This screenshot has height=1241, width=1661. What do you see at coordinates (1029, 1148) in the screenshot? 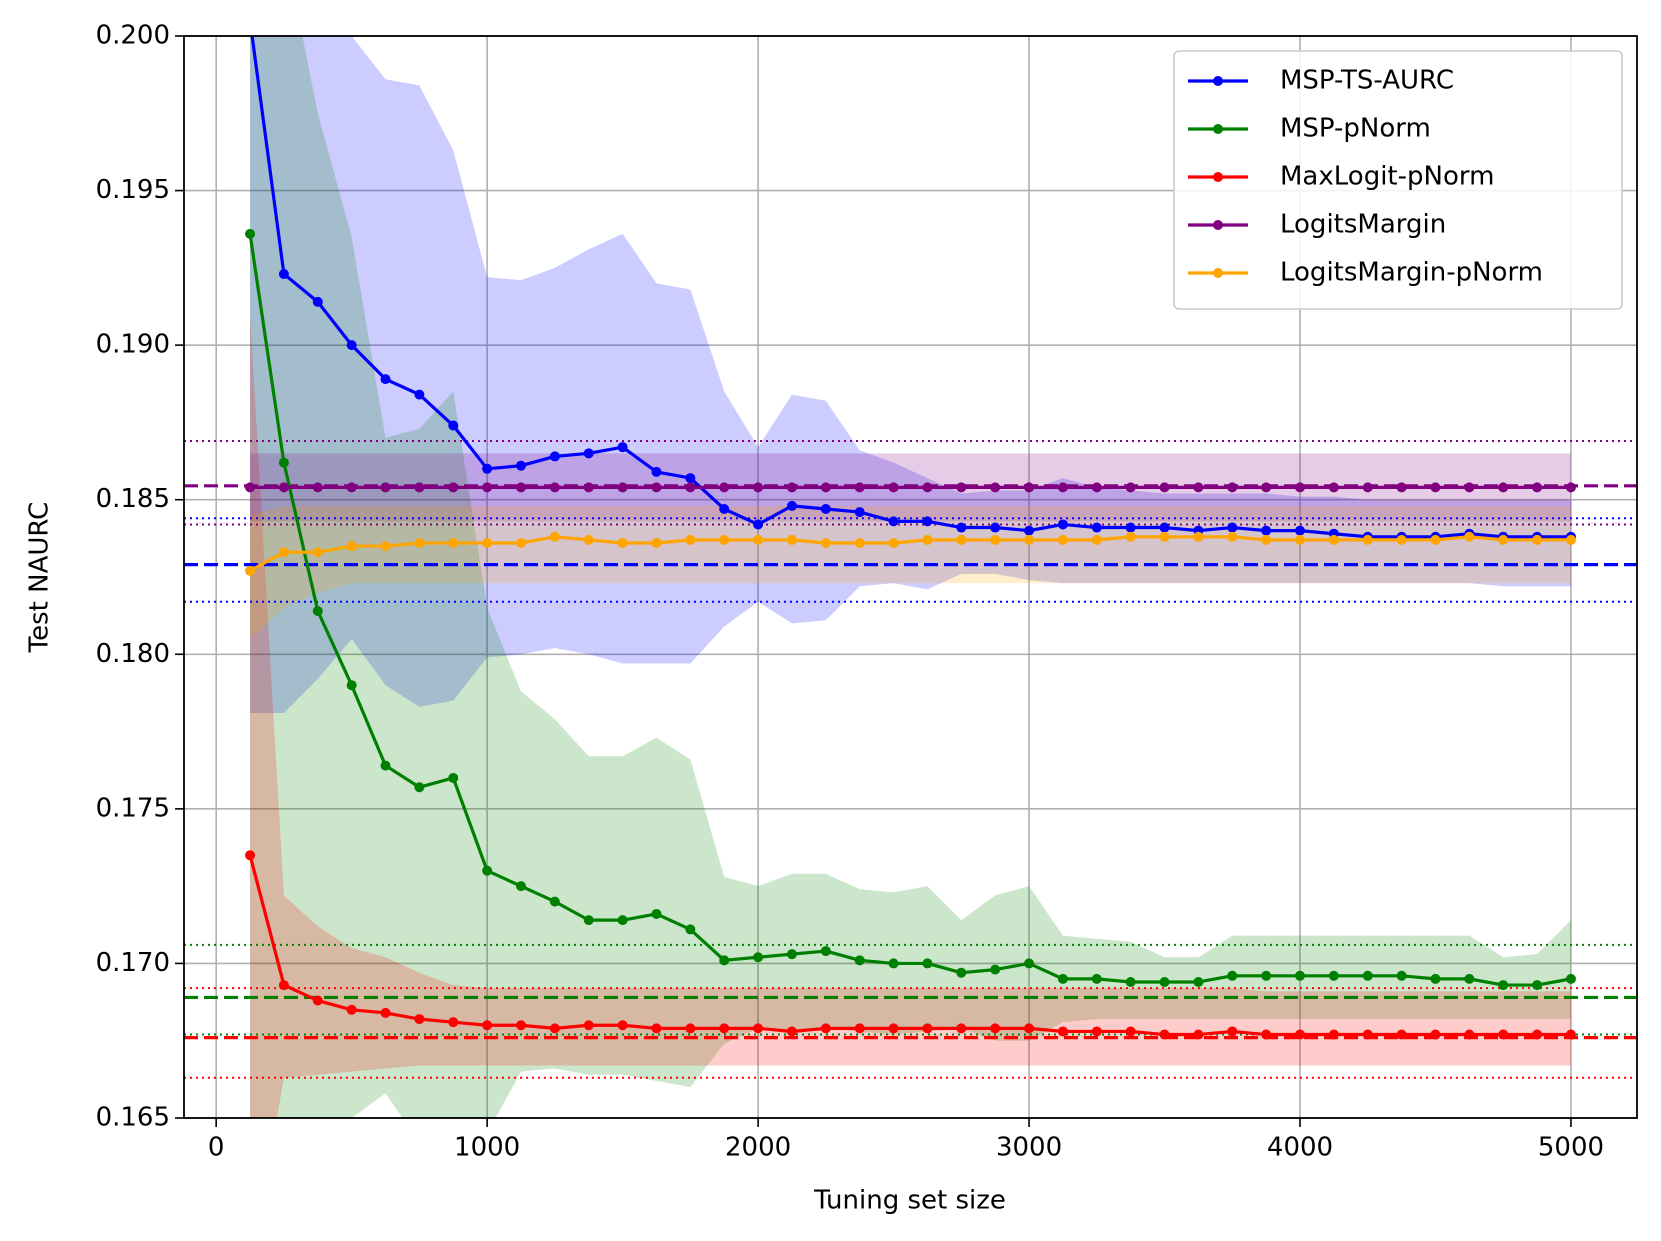
I see `x-tick-label: 3000` at bounding box center [1029, 1148].